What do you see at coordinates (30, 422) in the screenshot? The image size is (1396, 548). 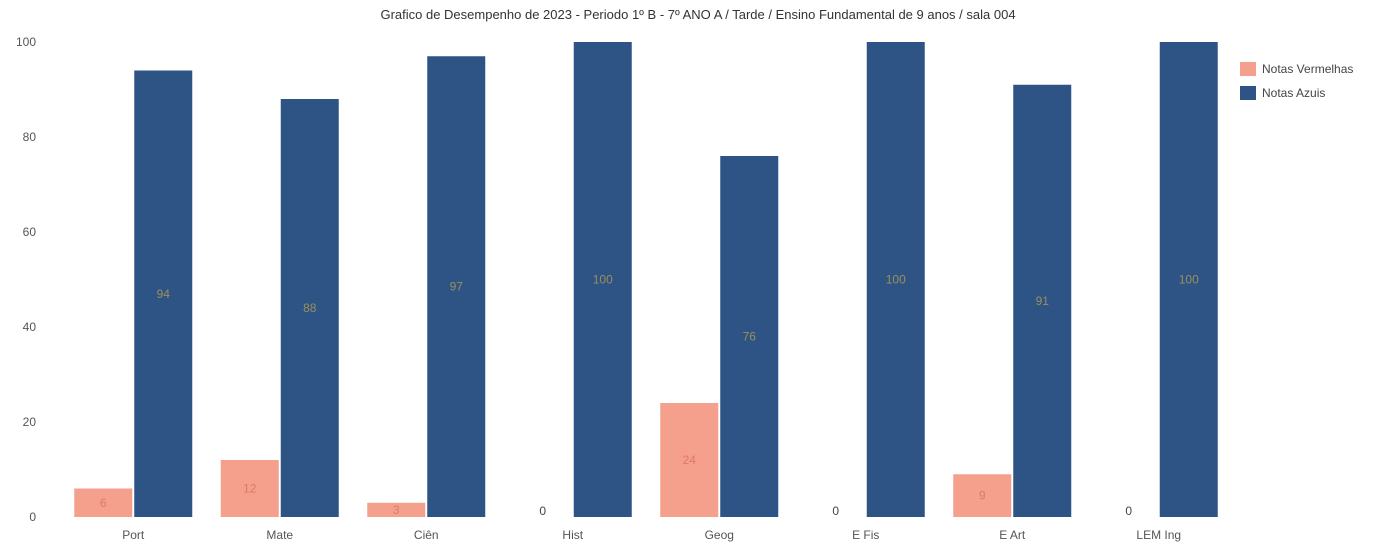 I see `y-tick-label: 20` at bounding box center [30, 422].